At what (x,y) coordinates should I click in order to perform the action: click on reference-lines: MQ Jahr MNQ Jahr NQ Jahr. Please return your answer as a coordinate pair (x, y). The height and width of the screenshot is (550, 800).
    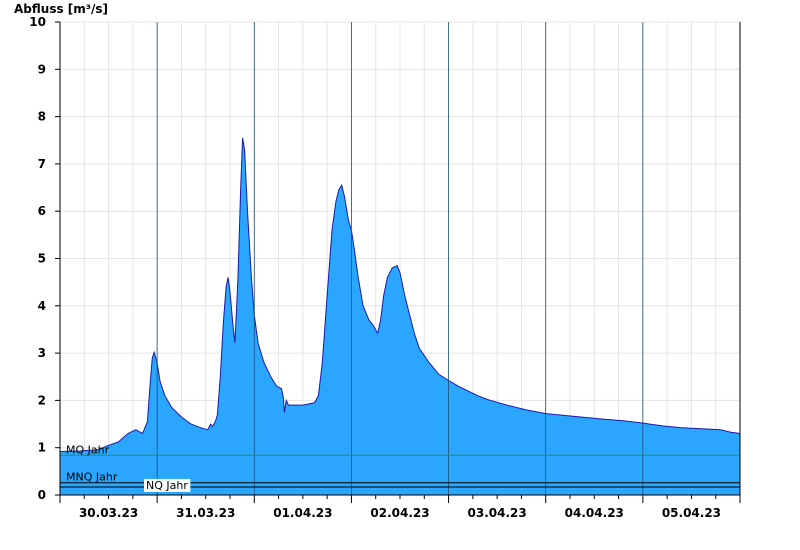
    Looking at the image, I should click on (400, 467).